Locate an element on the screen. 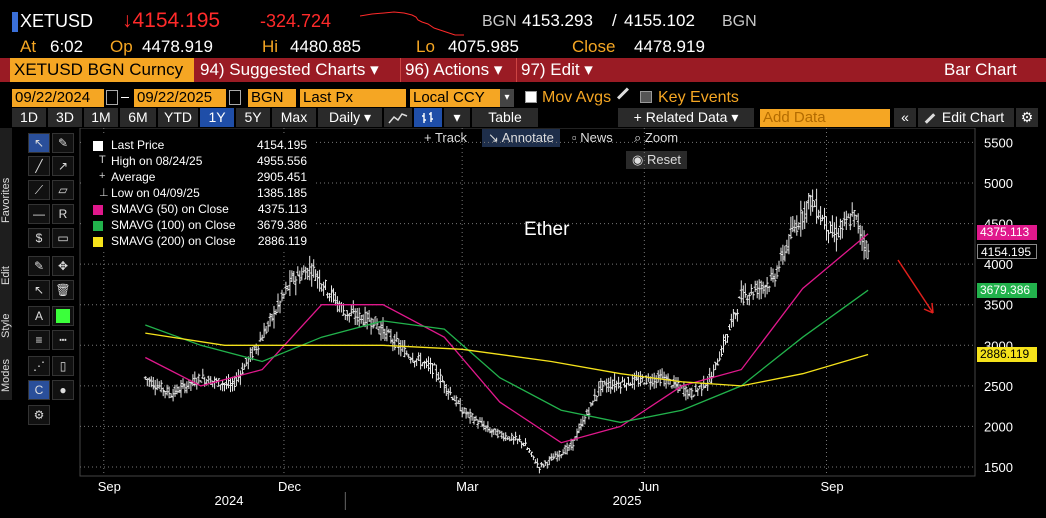  period-1m: 1M is located at coordinates (101, 117).